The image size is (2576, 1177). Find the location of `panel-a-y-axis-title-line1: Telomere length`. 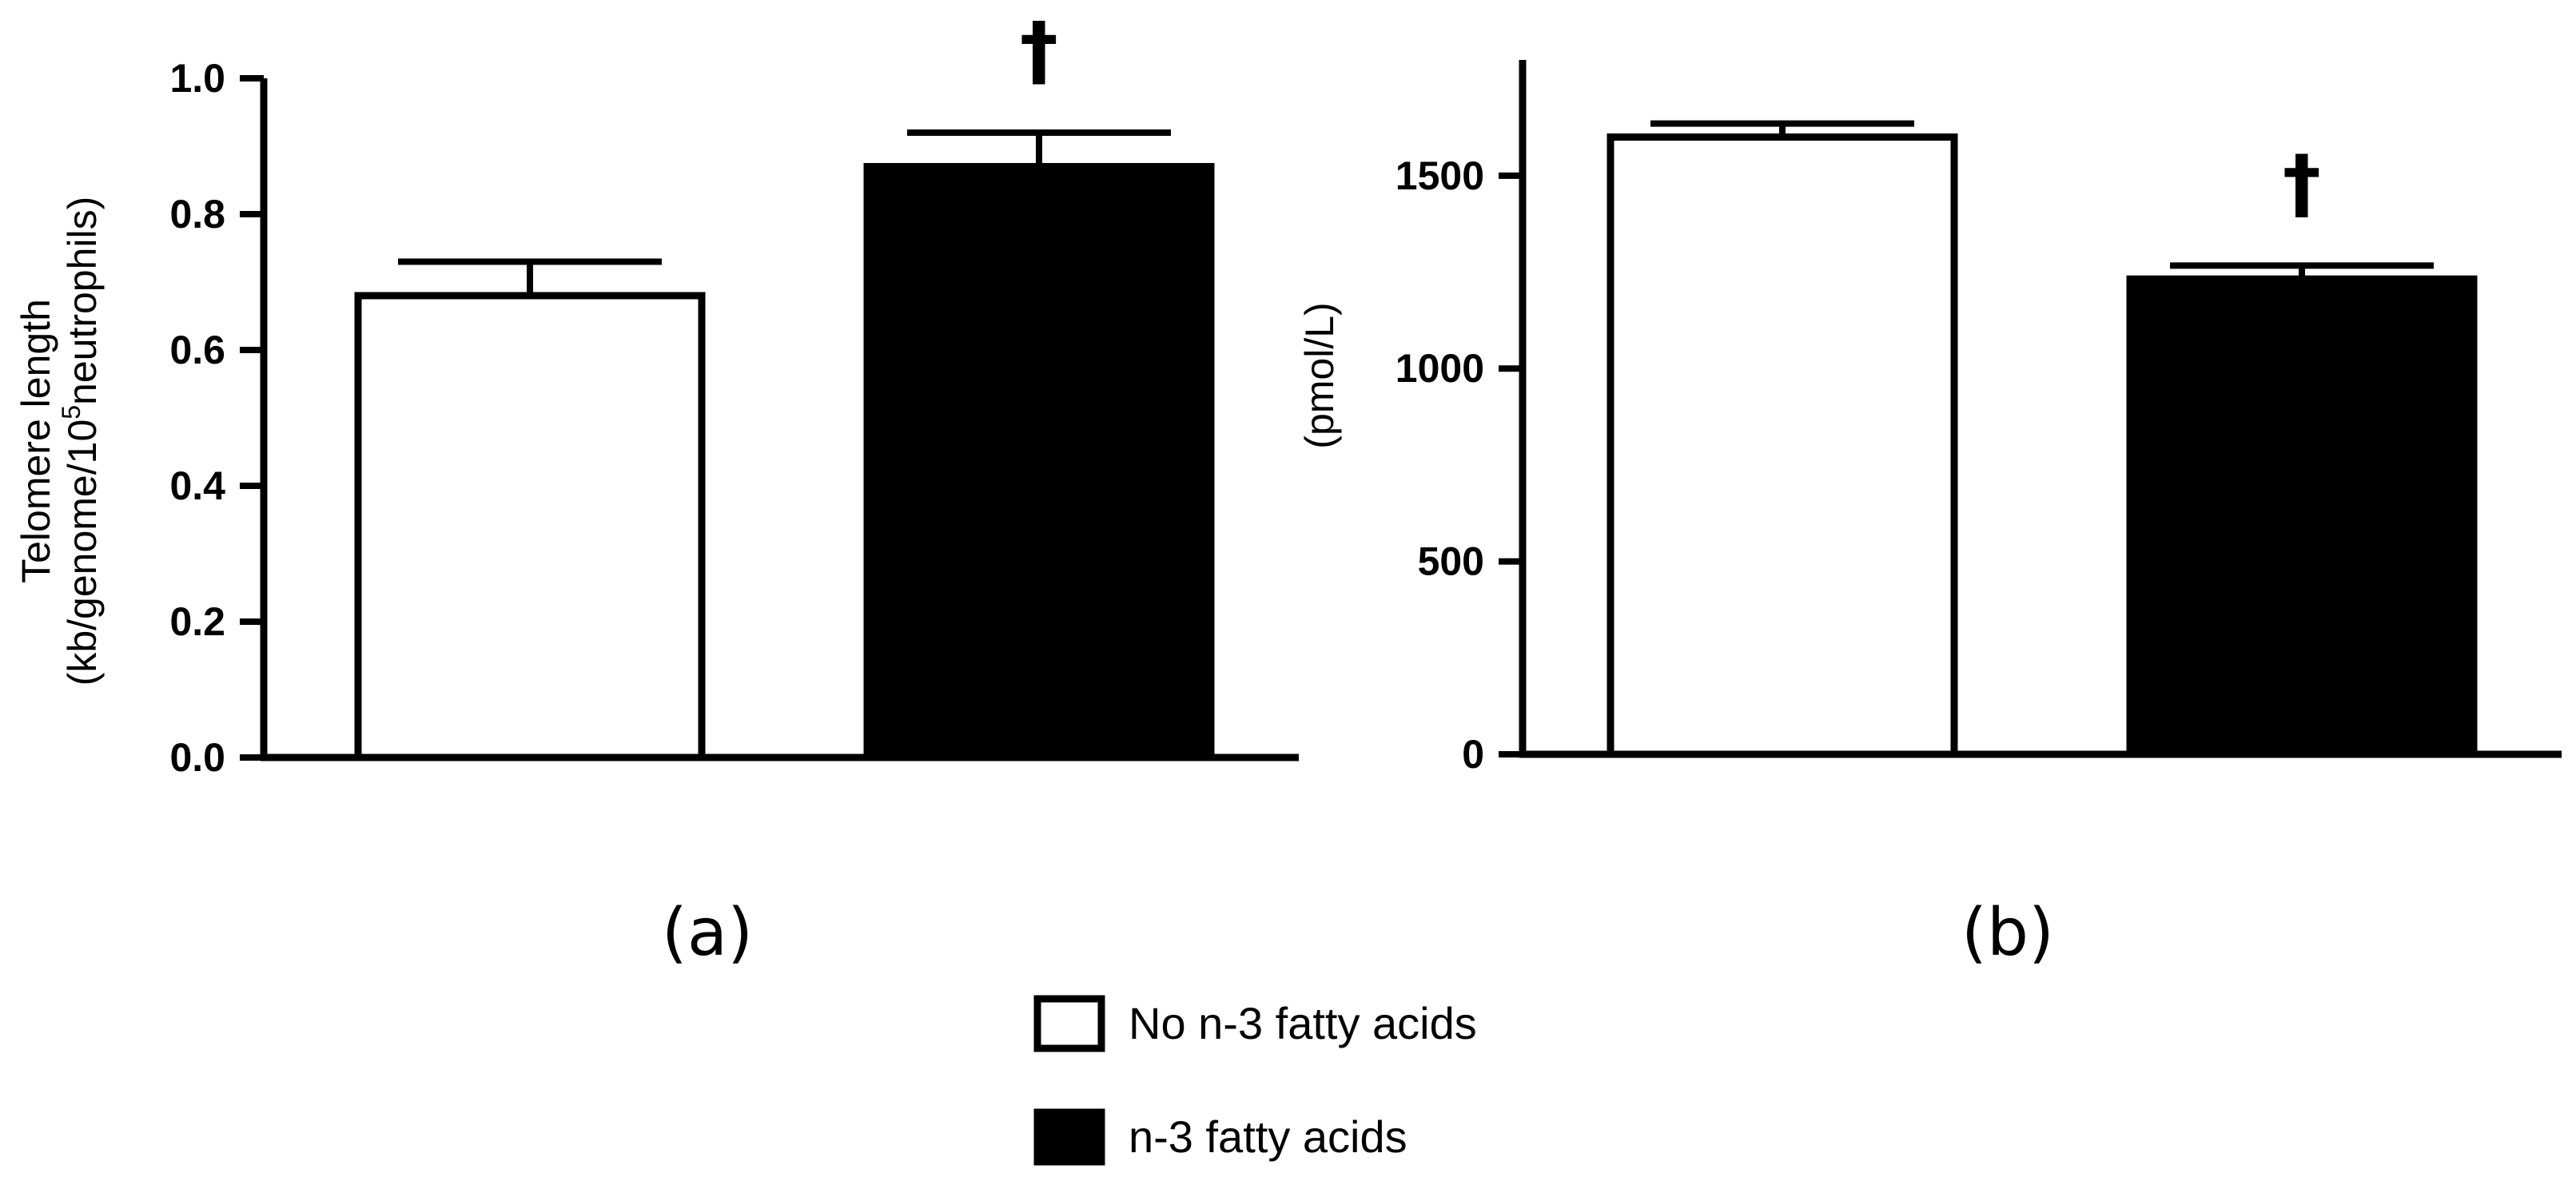

panel-a-y-axis-title-line1: Telomere length is located at coordinates (36, 441).